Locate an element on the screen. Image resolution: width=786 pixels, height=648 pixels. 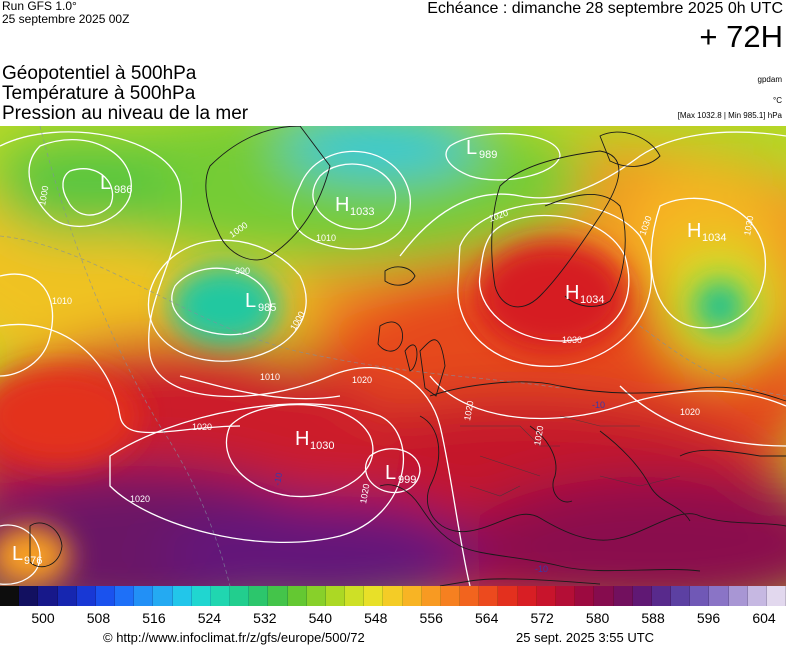
center-value: 976 is located at coordinates (33, 561).